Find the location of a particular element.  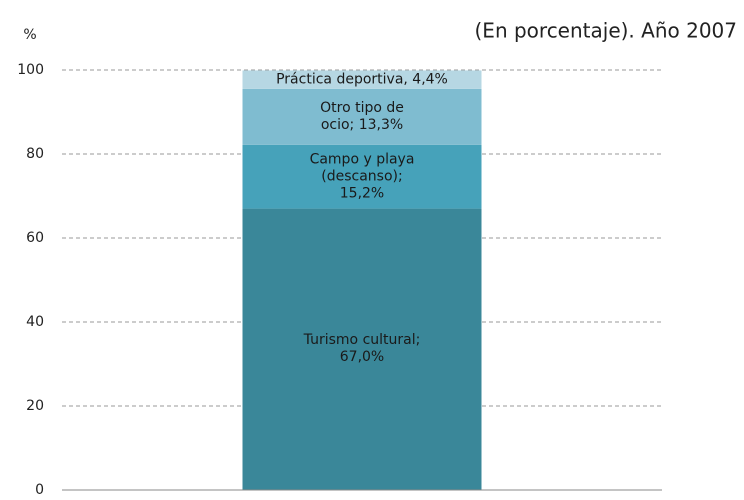

data-label: Campo y playa (descanso); 15,2% is located at coordinates (362, 176).